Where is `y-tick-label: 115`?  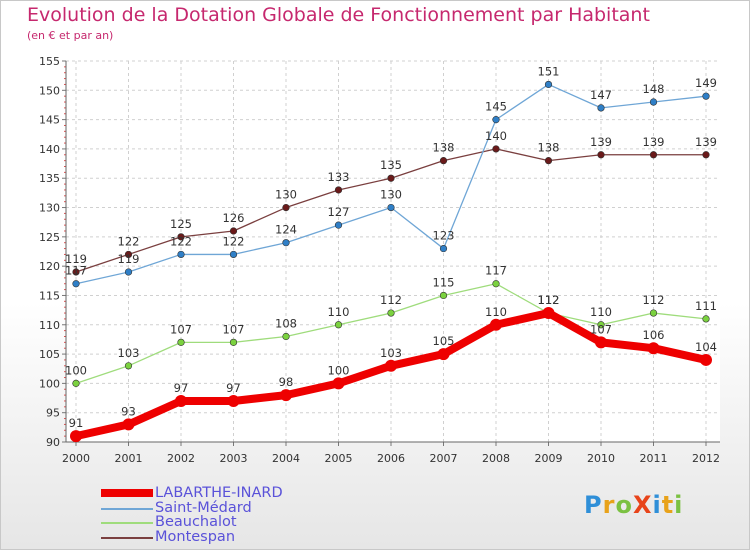 y-tick-label: 115 is located at coordinates (49, 295).